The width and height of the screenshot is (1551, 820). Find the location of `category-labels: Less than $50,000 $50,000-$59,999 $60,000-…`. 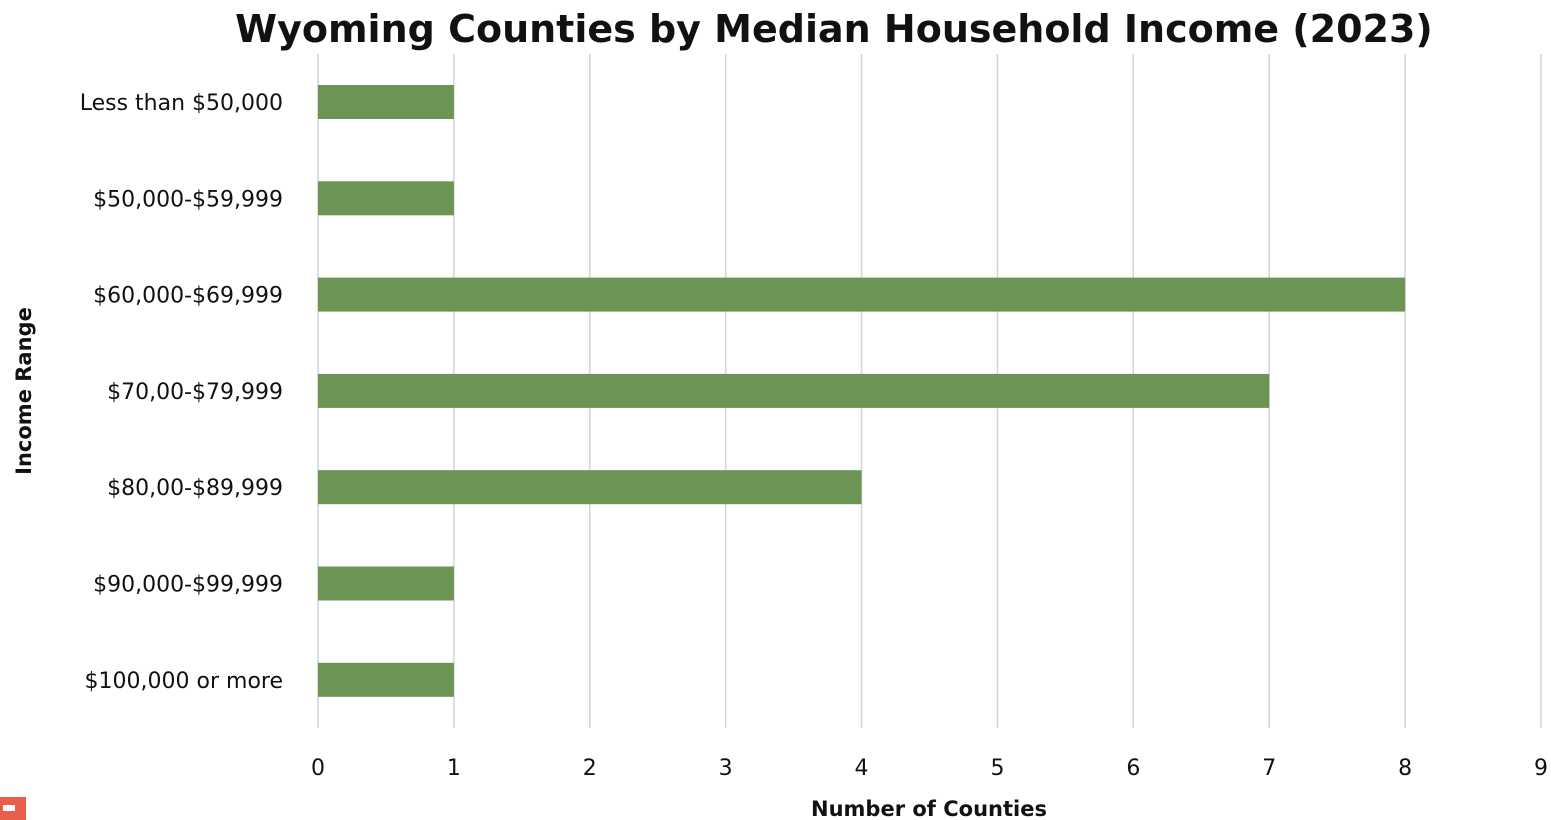

category-labels: Less than $50,000 $50,000-$59,999 $60,000-… is located at coordinates (181, 392).